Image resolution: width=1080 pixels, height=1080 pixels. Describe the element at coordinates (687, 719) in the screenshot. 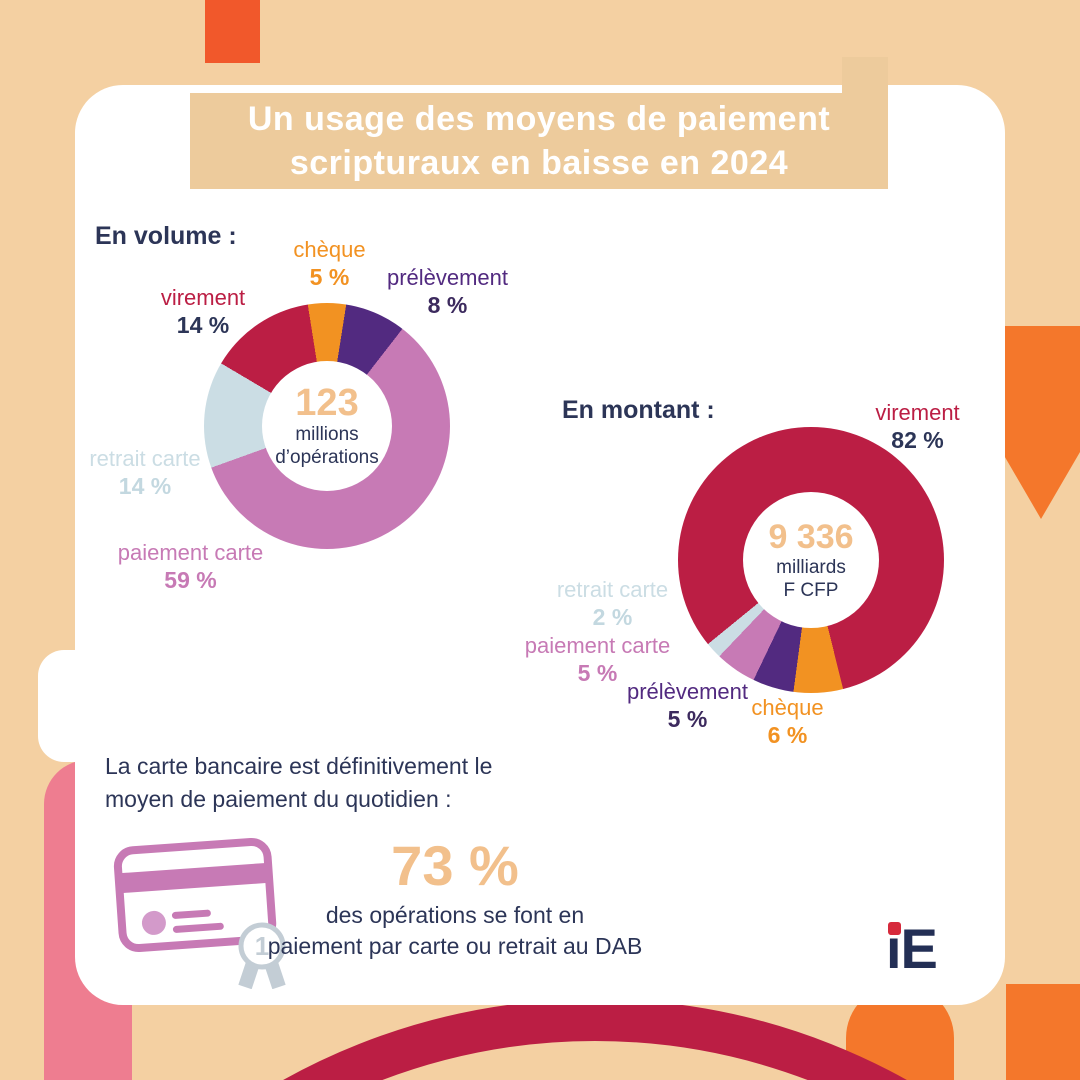

I see `label-montant-prelevement-pct: 5 %` at that location.